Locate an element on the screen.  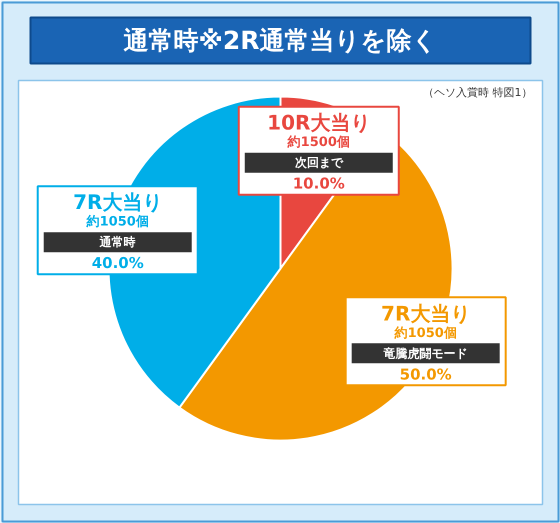
slice-label: 10R大当り is located at coordinates (318, 122).